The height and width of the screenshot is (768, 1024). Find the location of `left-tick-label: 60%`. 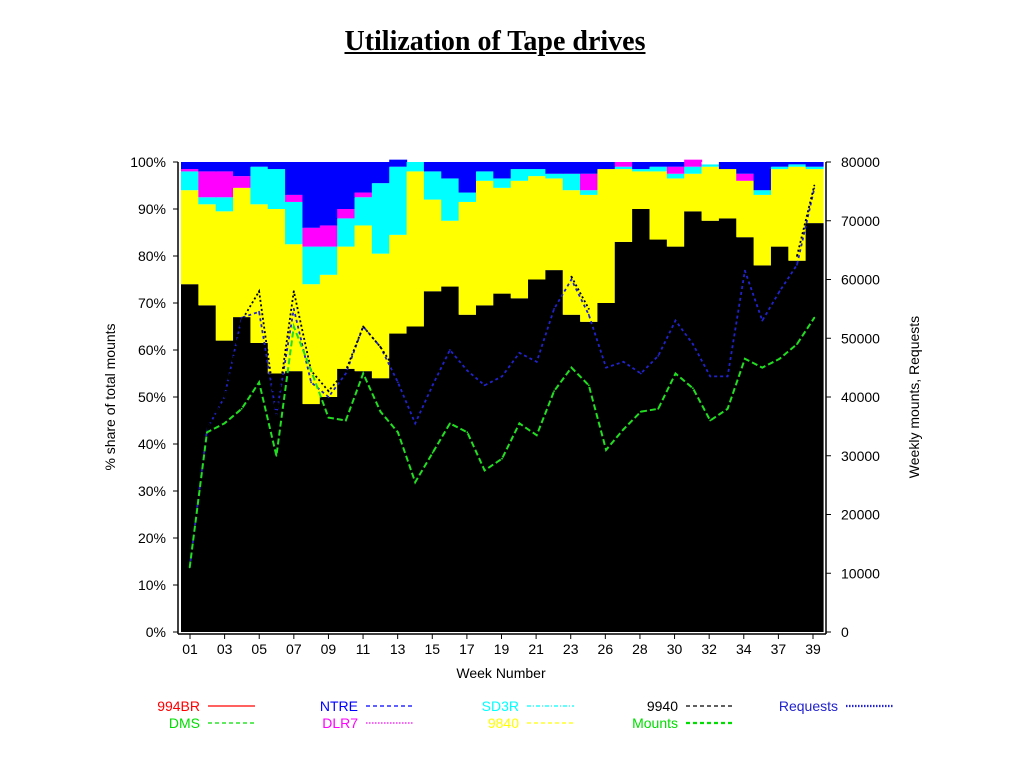

left-tick-label: 60% is located at coordinates (152, 350).